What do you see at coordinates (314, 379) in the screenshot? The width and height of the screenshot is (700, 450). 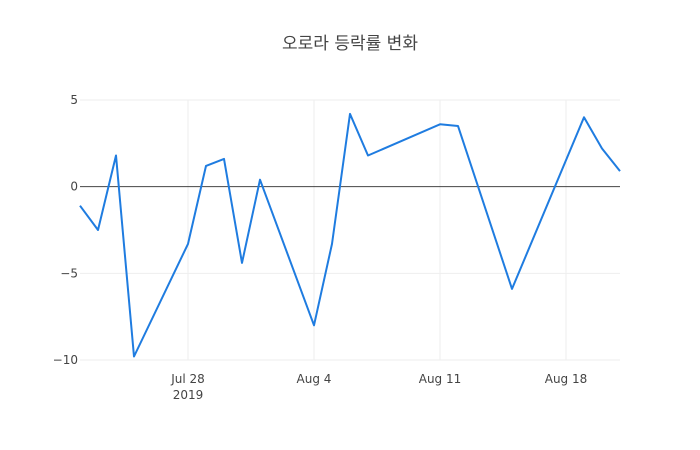 I see `x-tick-label: Aug 4` at bounding box center [314, 379].